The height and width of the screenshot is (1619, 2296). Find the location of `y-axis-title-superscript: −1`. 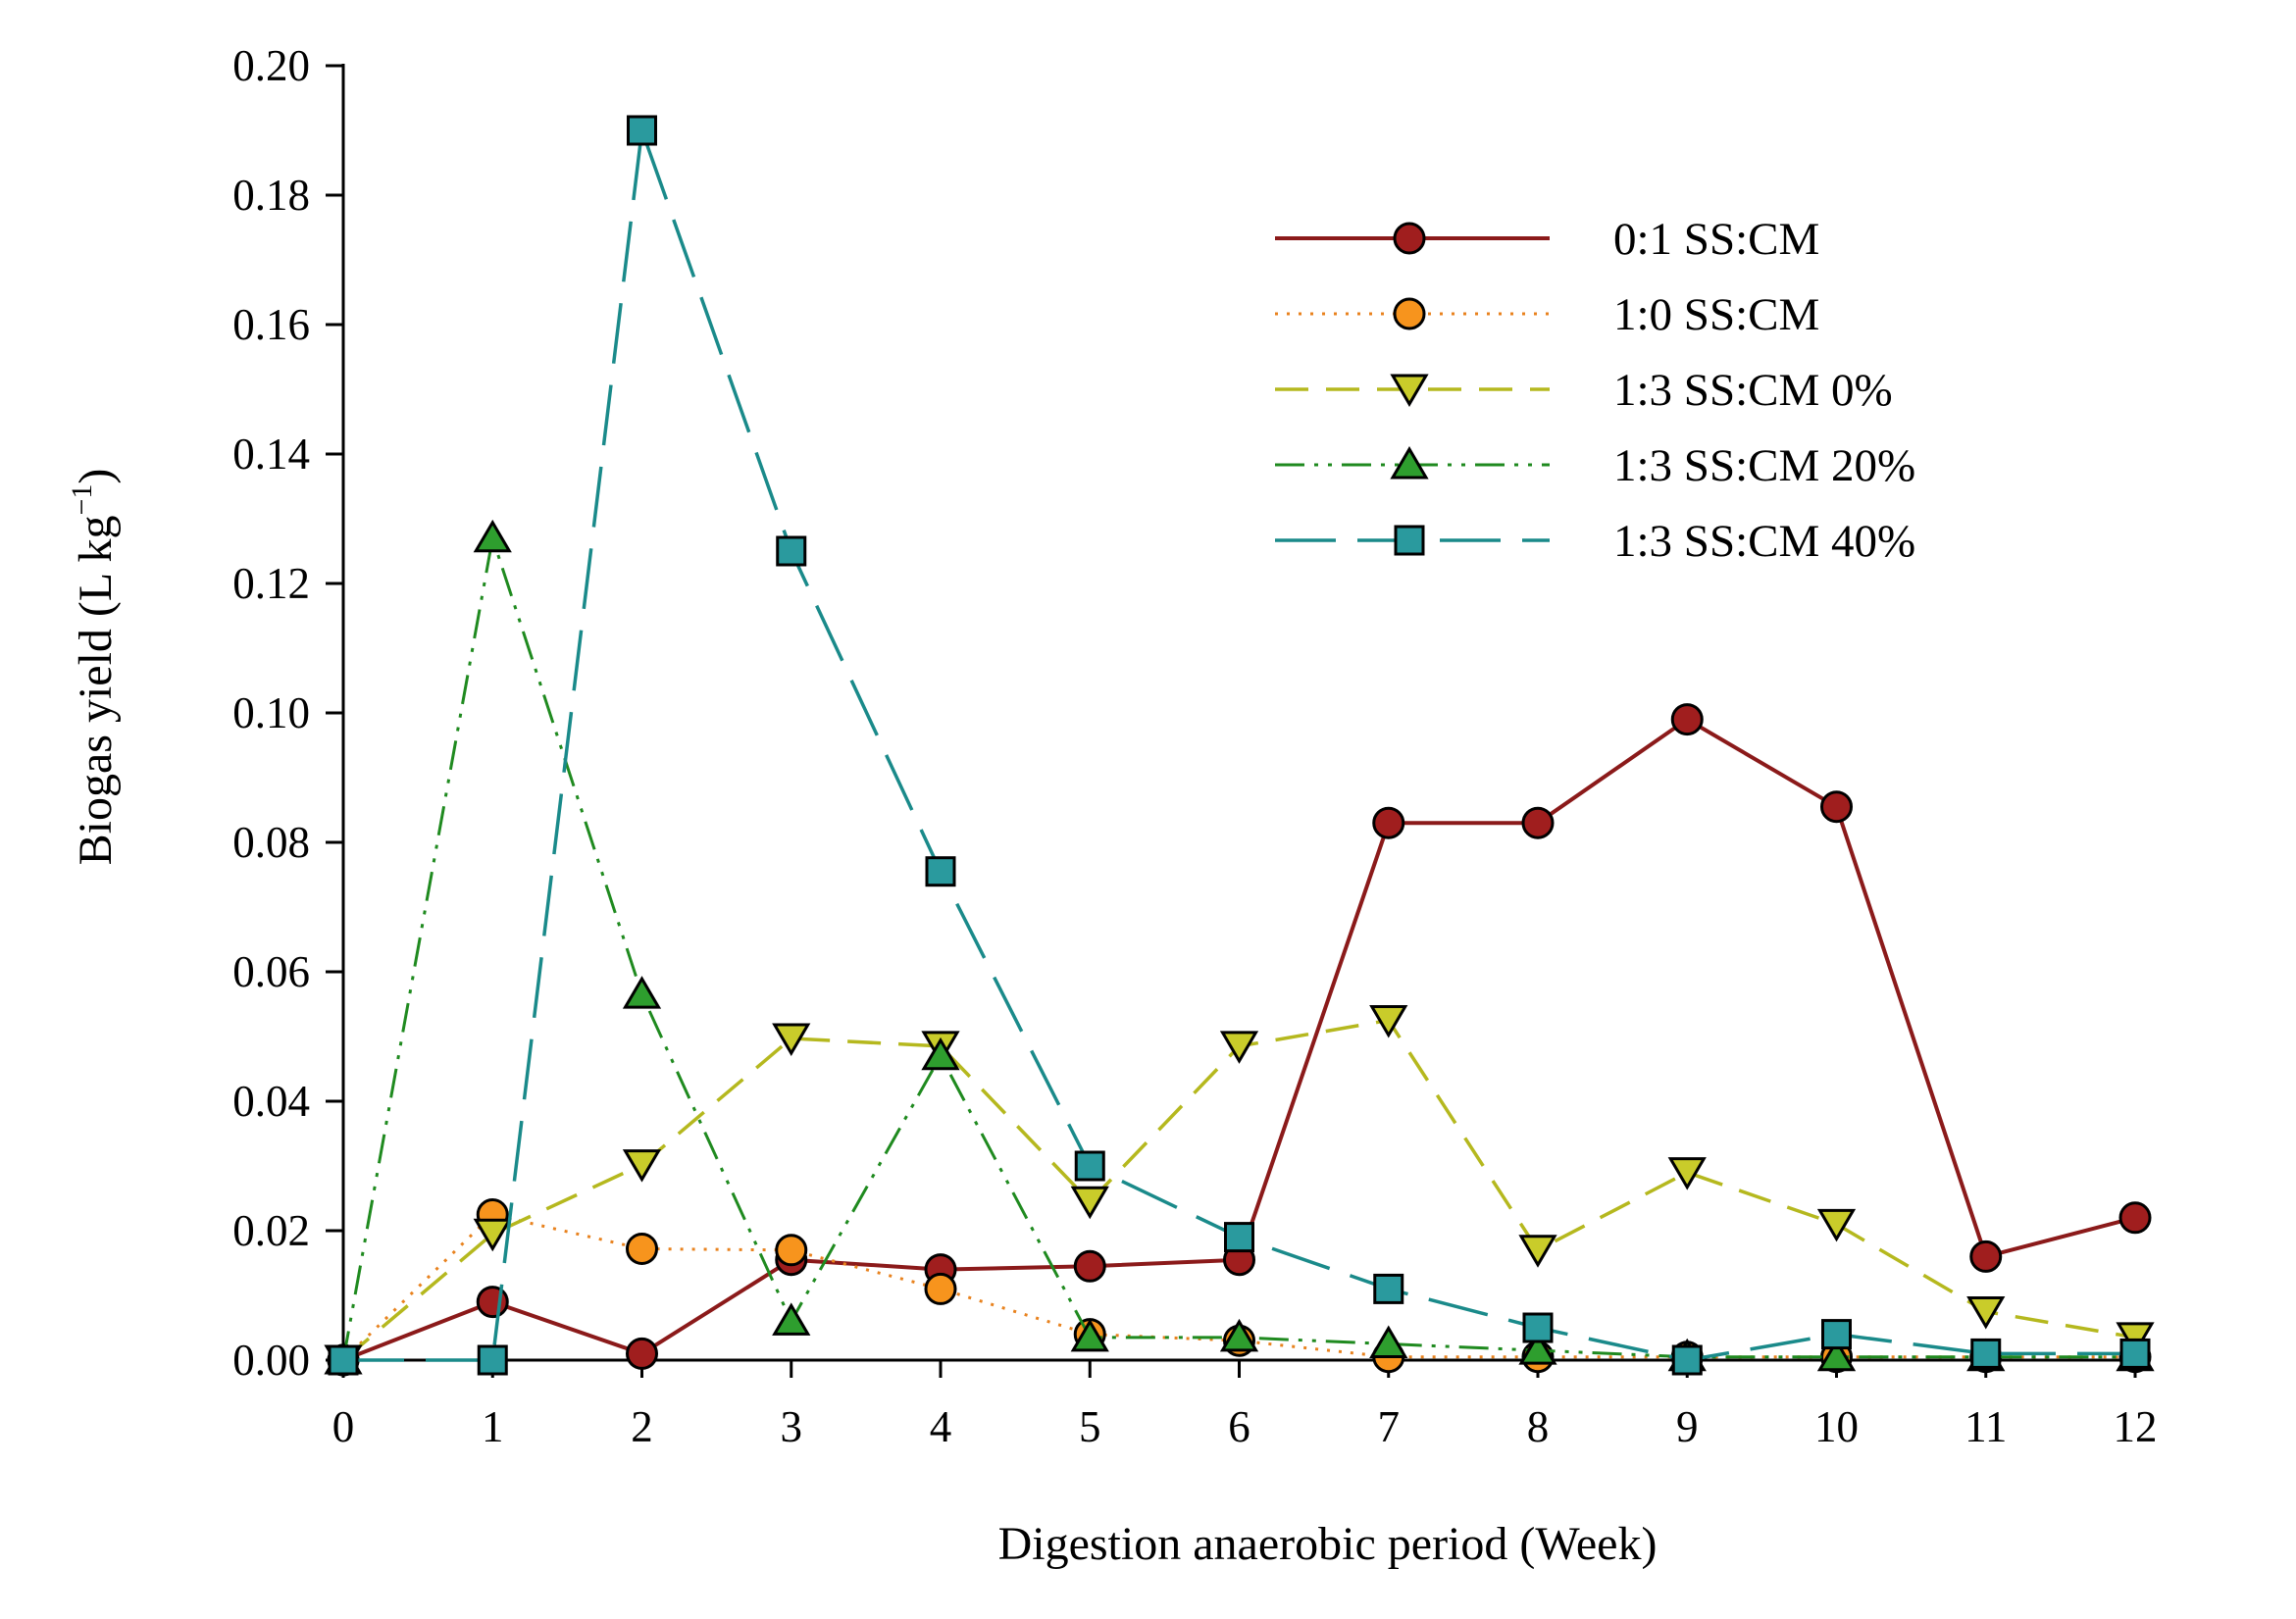

y-axis-title-superscript: −1 is located at coordinates (82, 500).